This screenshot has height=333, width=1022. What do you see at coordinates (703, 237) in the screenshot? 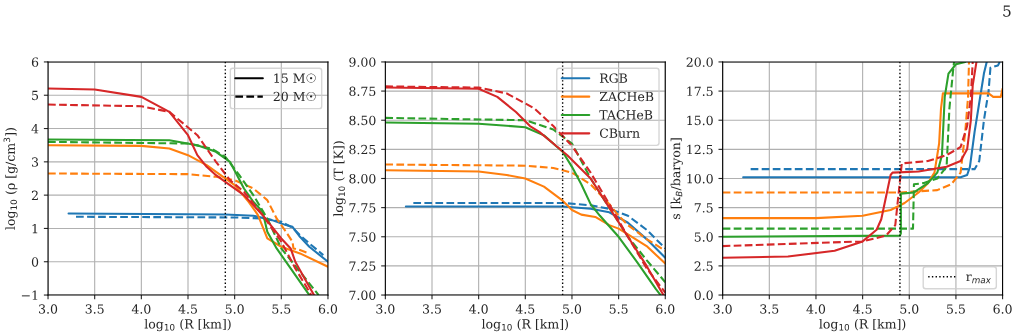
I see `y-tick-label: 5.0` at bounding box center [703, 237].